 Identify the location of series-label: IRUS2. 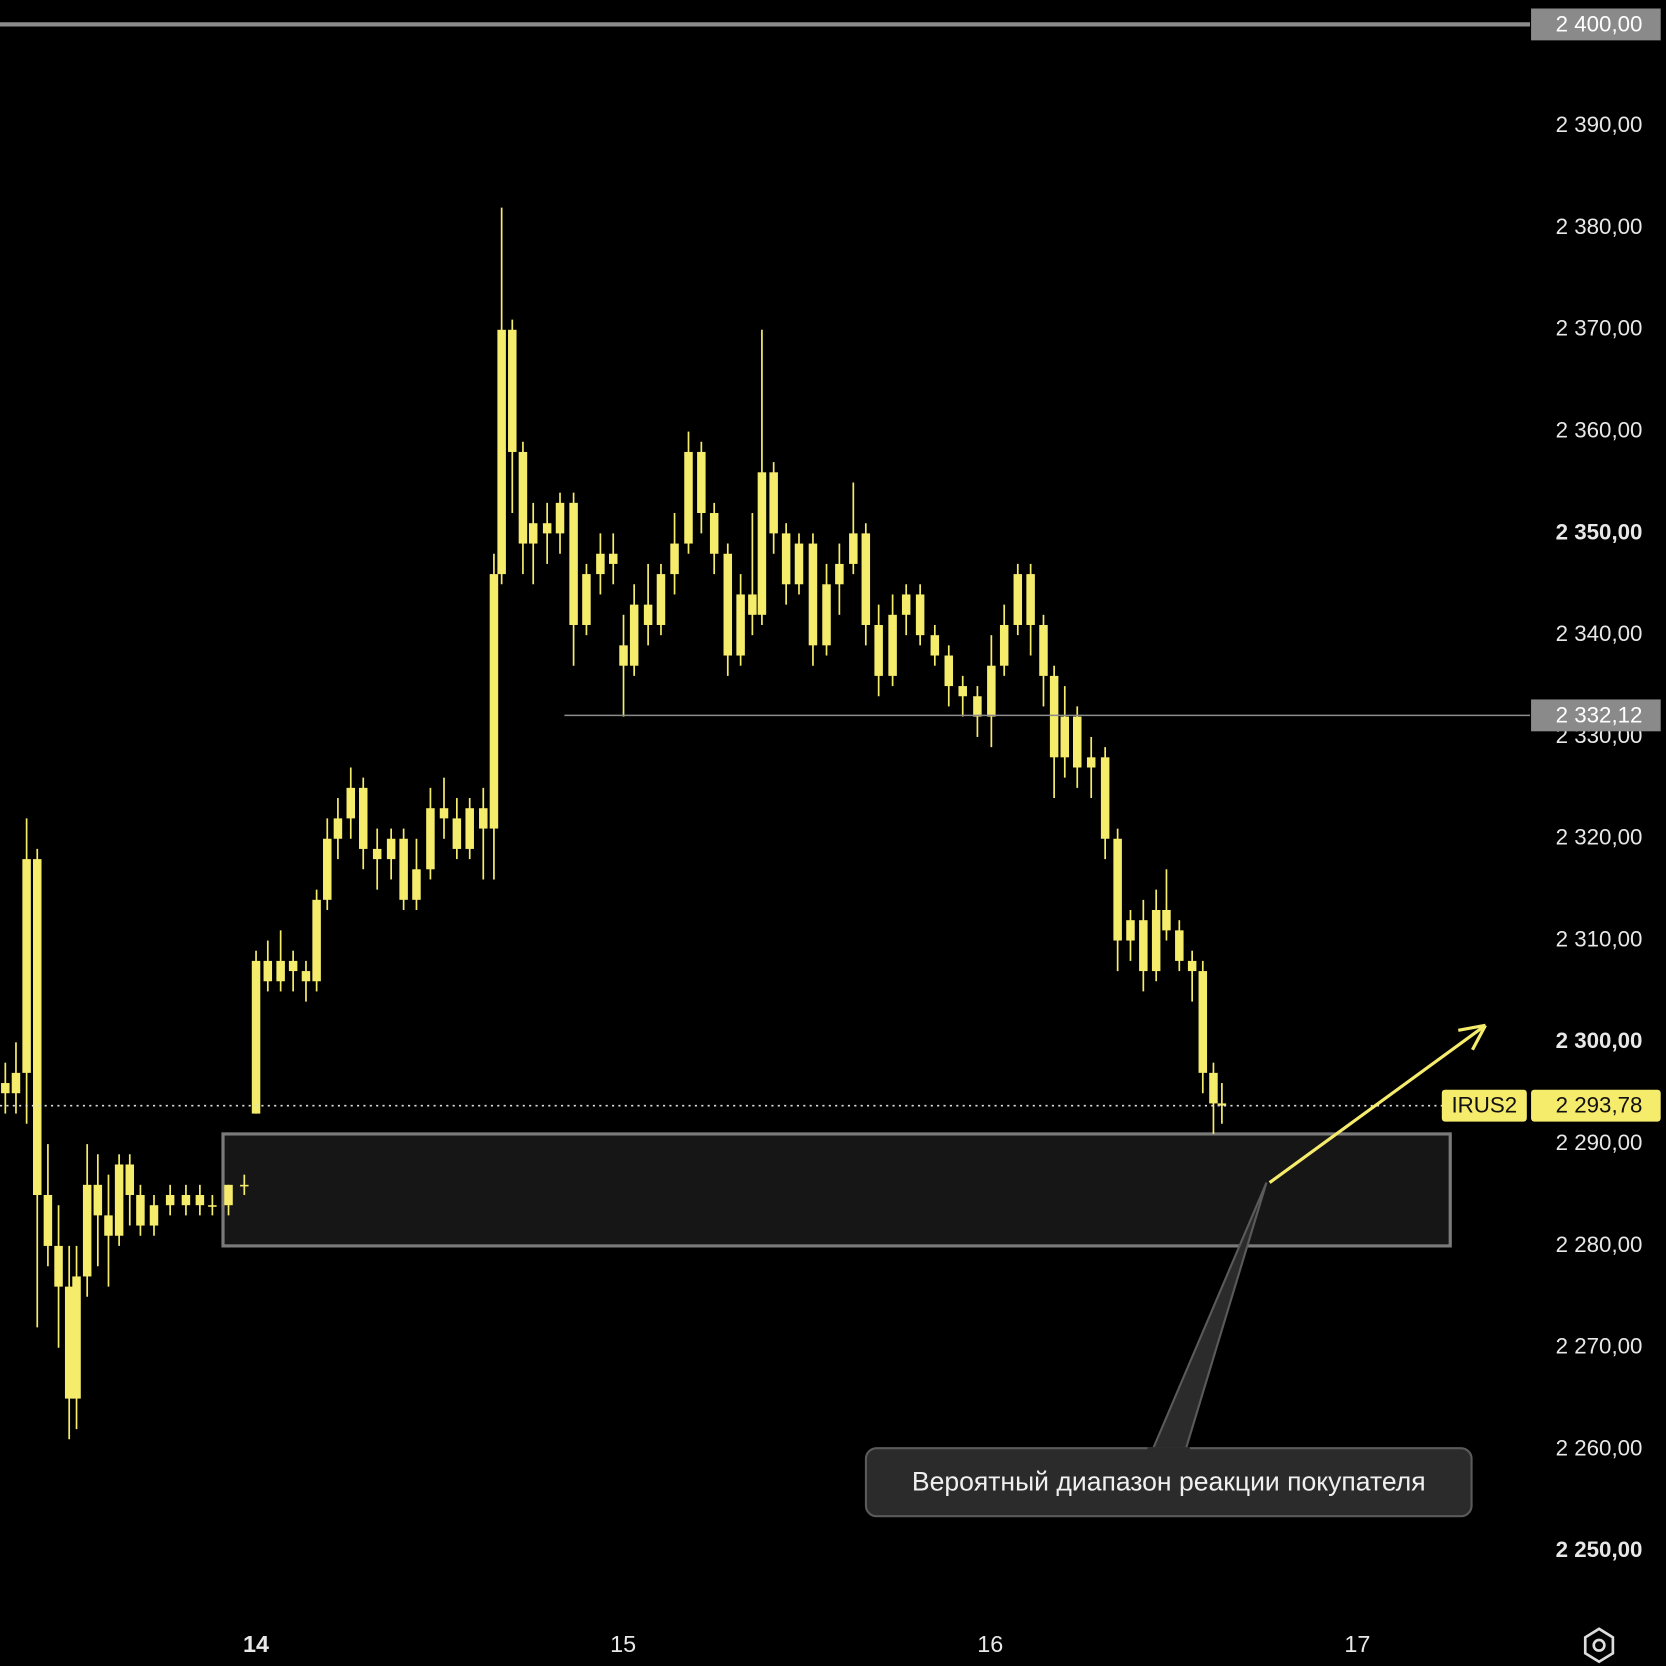
(1484, 1105).